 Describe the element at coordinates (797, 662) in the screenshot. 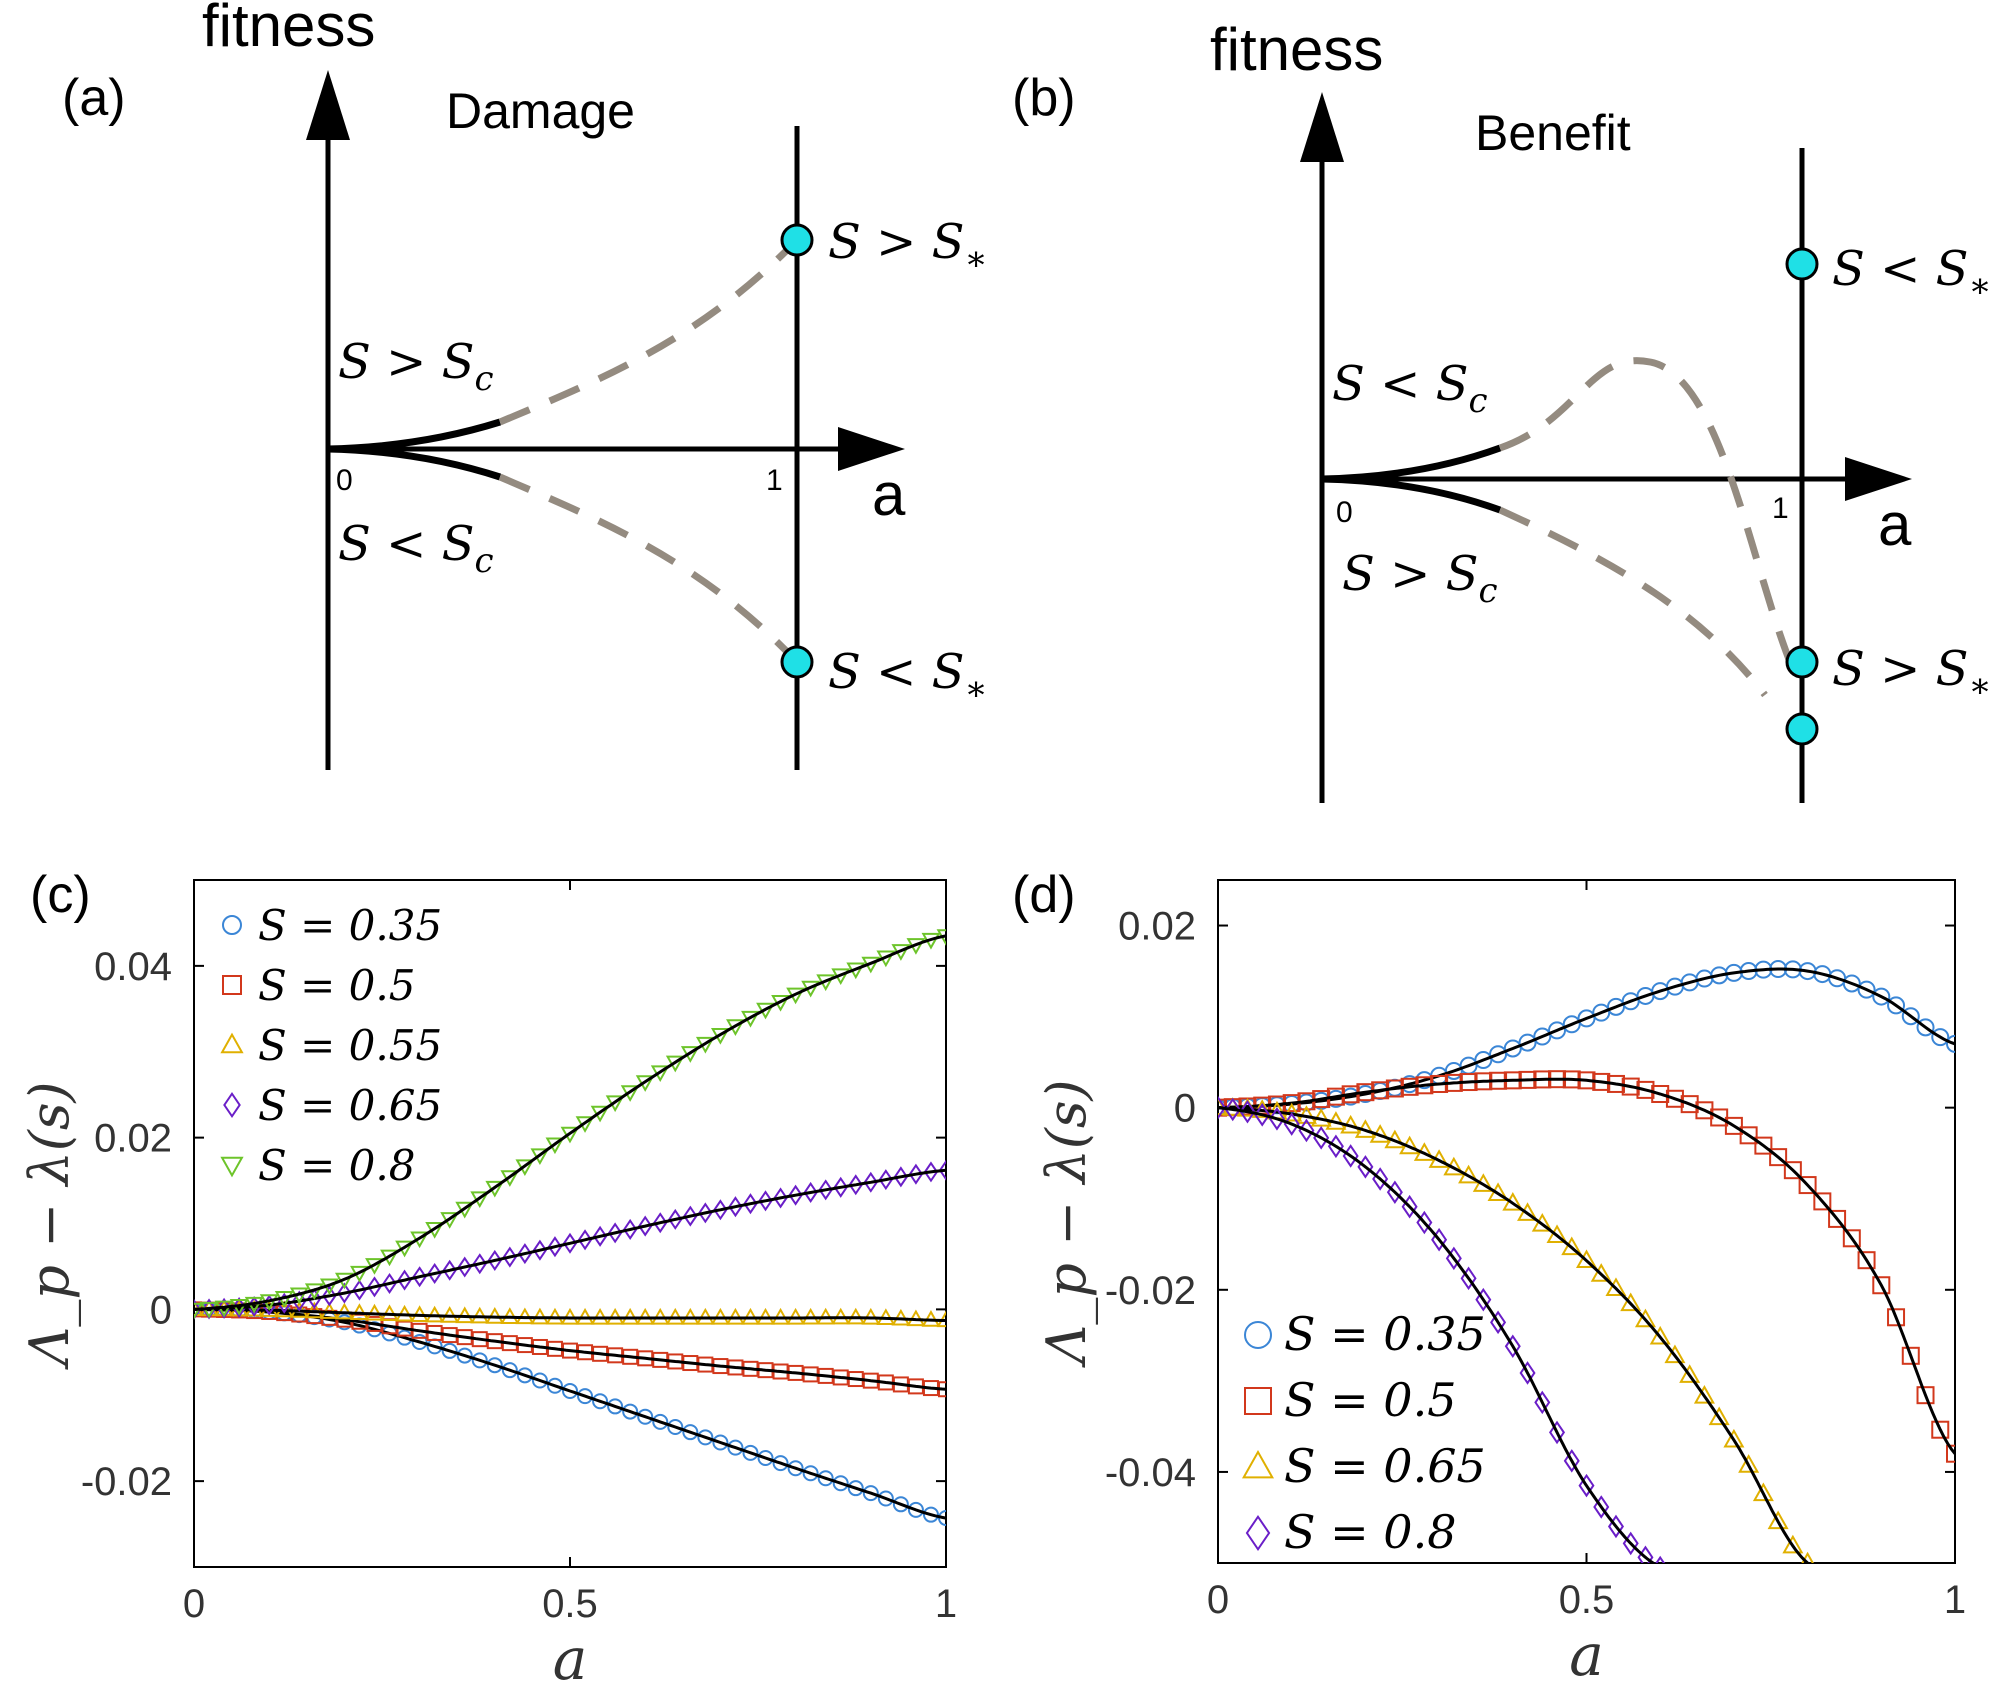

I see `panel-a-endpoint-lower` at that location.